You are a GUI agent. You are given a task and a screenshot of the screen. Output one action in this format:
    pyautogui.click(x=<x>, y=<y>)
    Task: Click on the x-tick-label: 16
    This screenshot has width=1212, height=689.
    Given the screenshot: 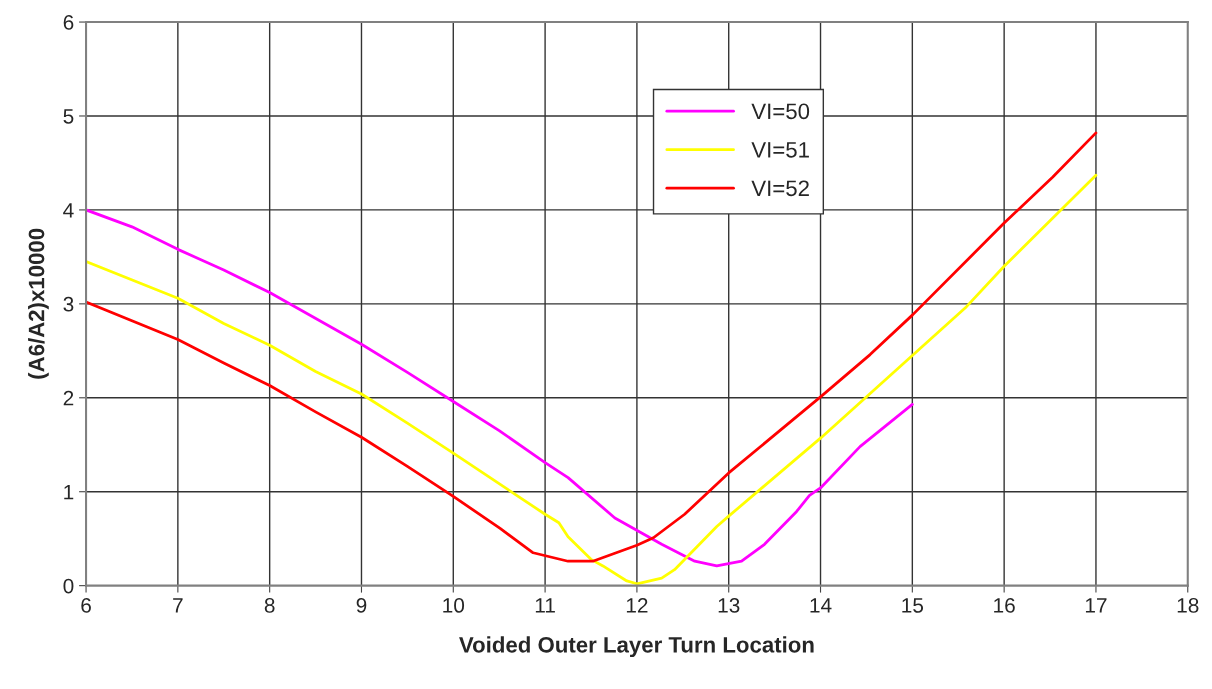 What is the action you would take?
    pyautogui.click(x=1004, y=605)
    